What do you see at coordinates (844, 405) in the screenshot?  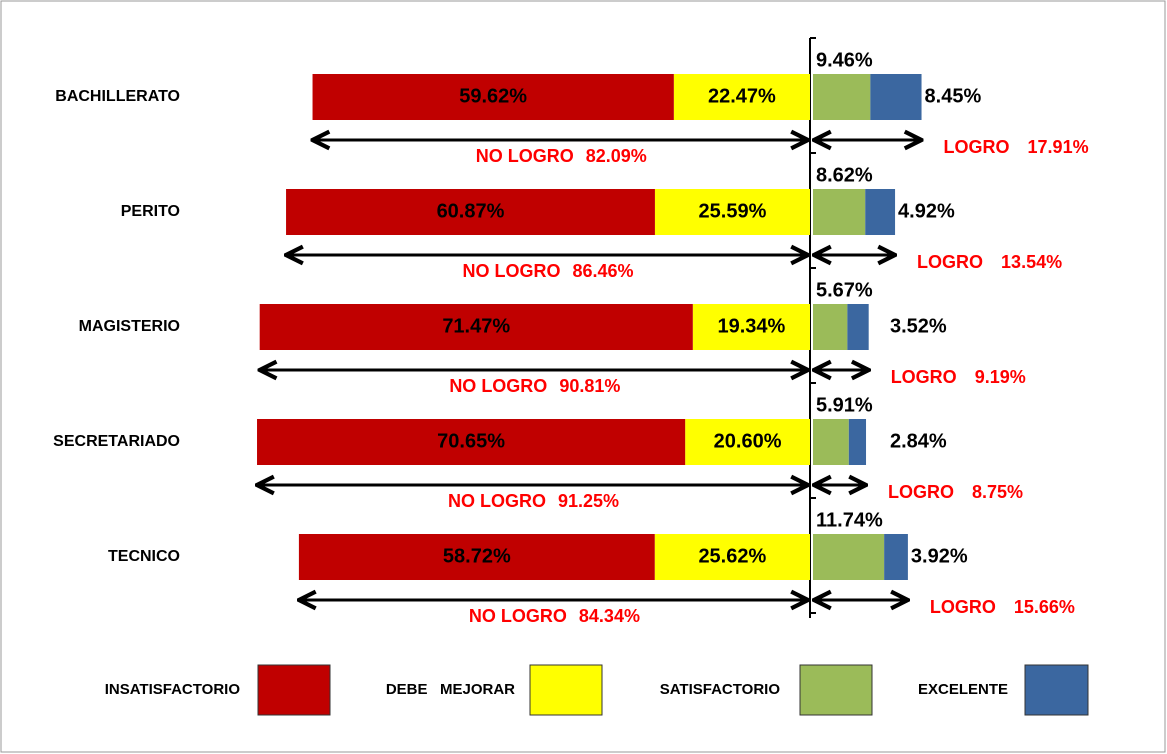 I see `value-label: 5.91%` at bounding box center [844, 405].